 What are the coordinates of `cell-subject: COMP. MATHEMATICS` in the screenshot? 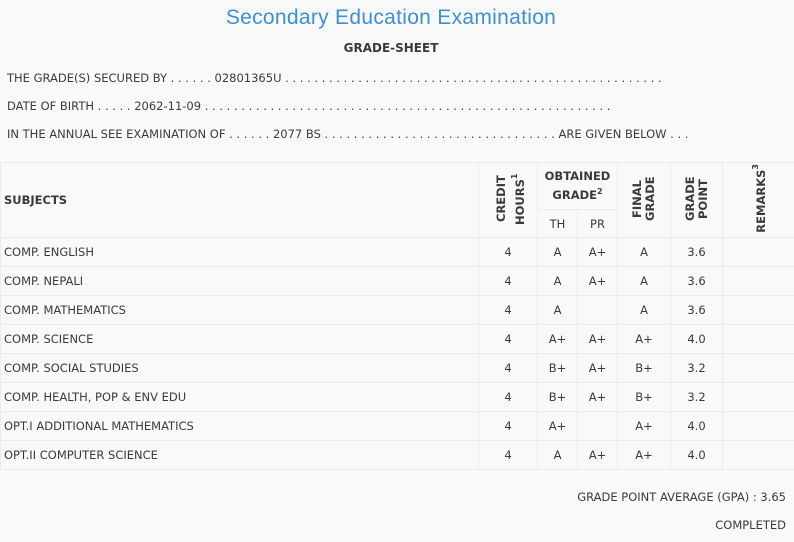 It's located at (239, 310).